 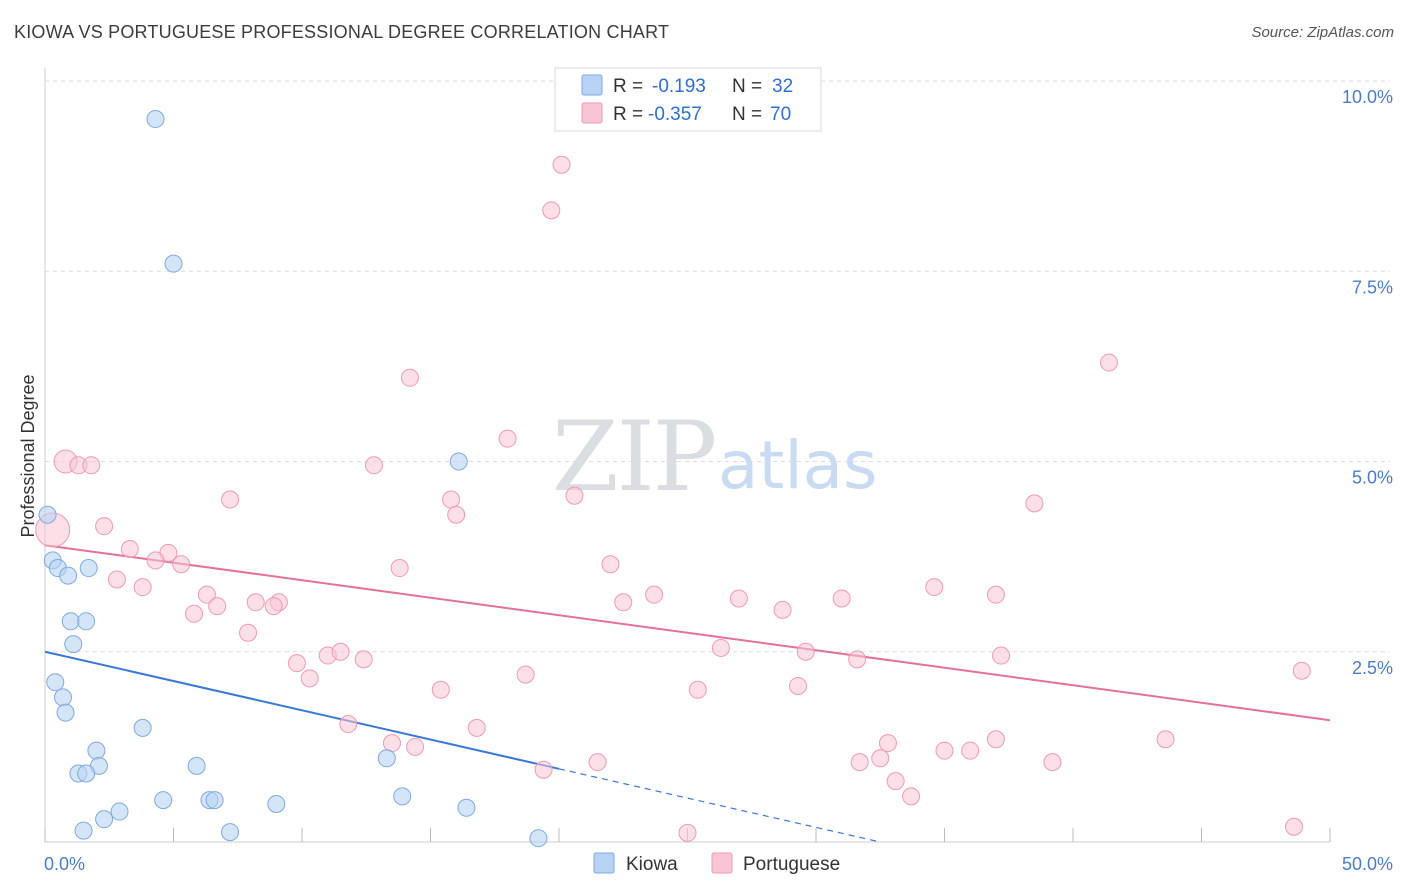 What do you see at coordinates (592, 113) in the screenshot?
I see `portuguese-legend-swatch` at bounding box center [592, 113].